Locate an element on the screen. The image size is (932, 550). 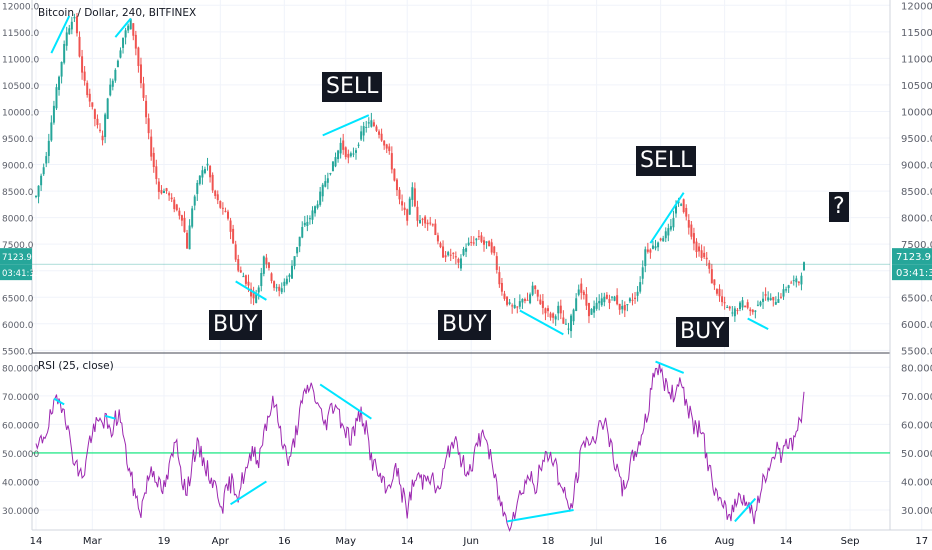
rsi-y-tick-label: 60.0000 is located at coordinates (916, 425).